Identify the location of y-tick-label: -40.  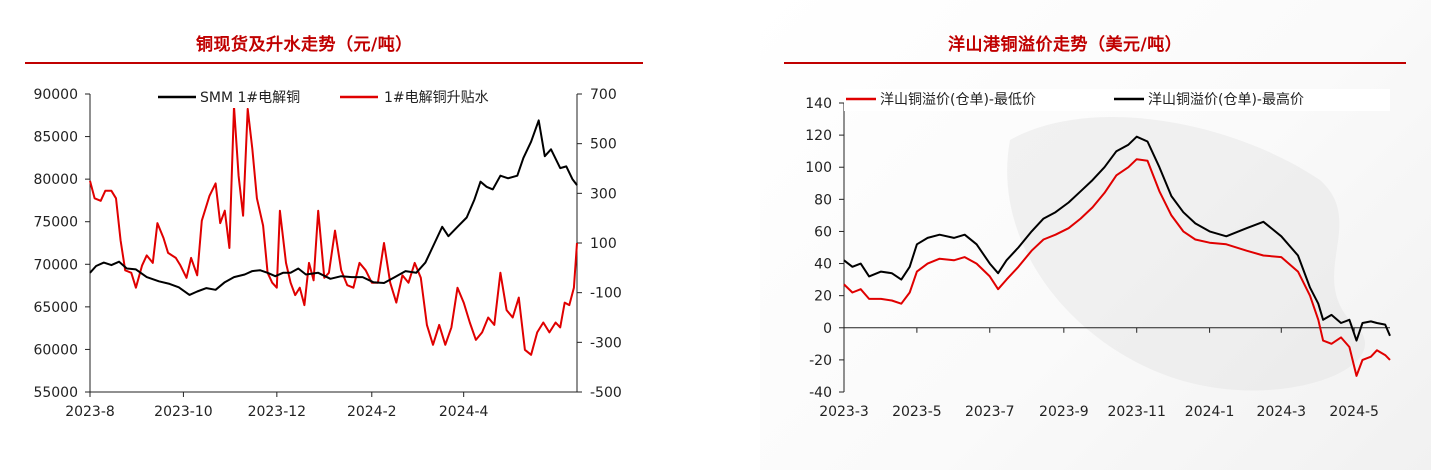
(820, 393).